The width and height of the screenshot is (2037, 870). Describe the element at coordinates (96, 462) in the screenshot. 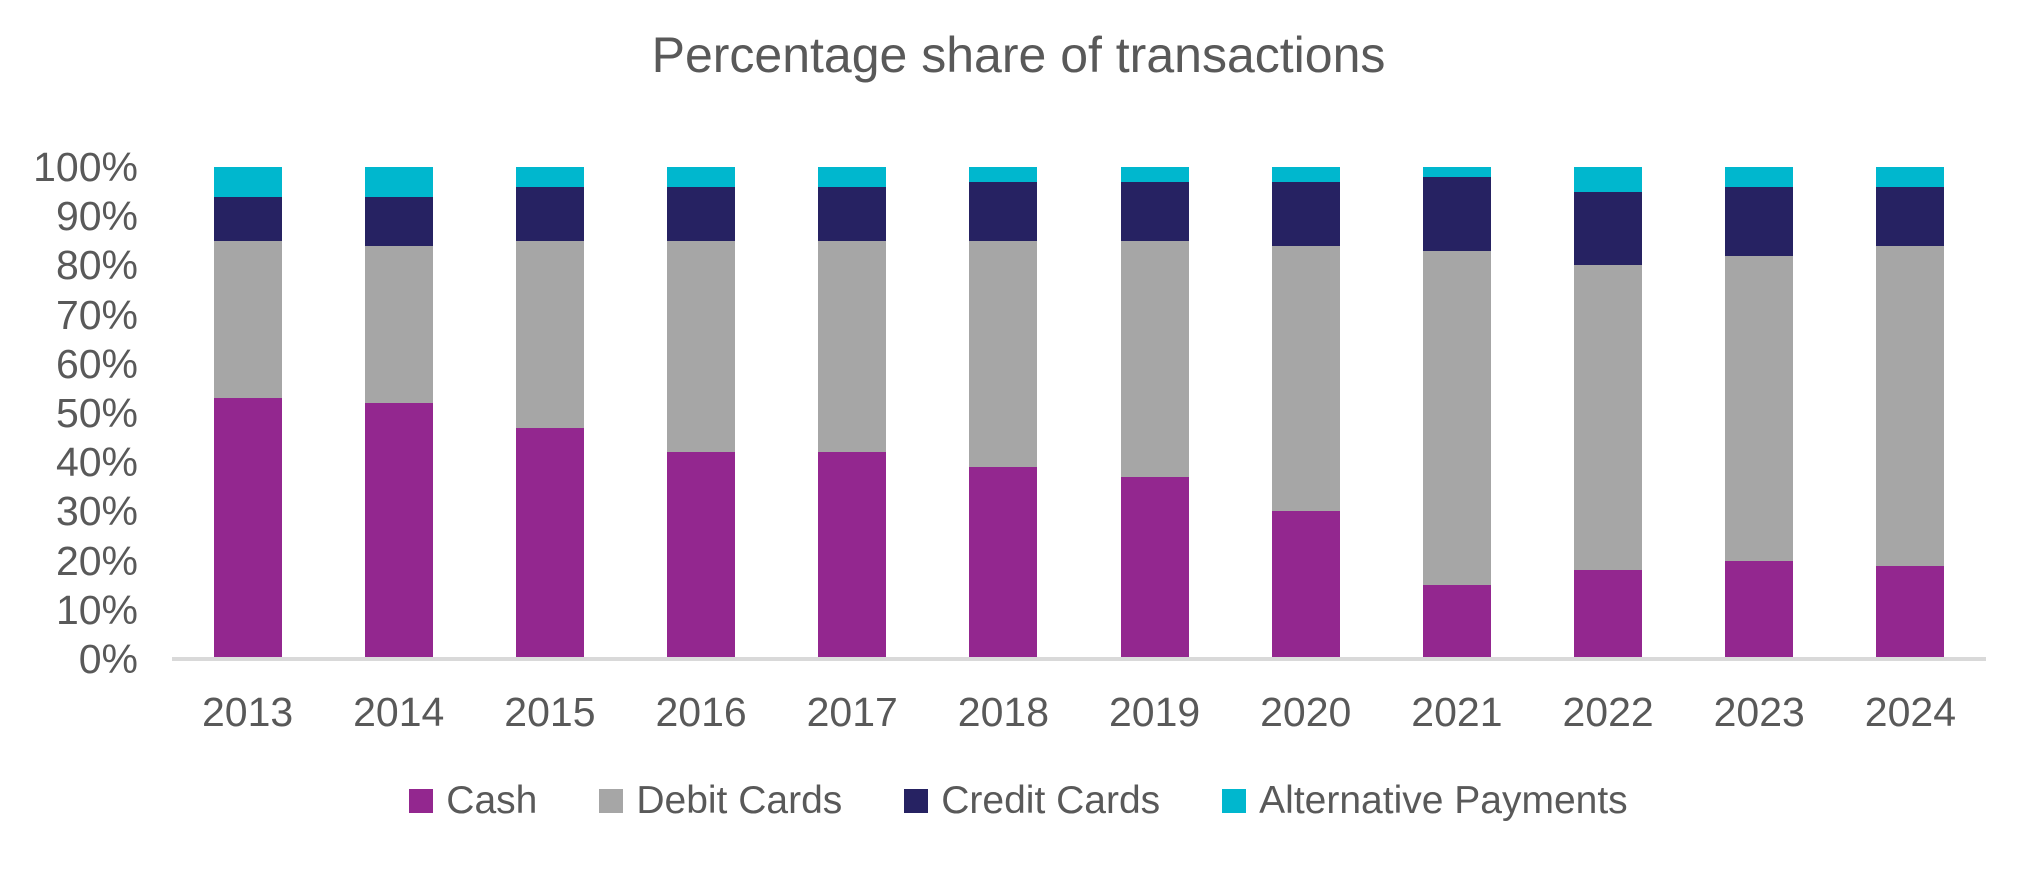

I see `y-tick-40%: 40%` at that location.